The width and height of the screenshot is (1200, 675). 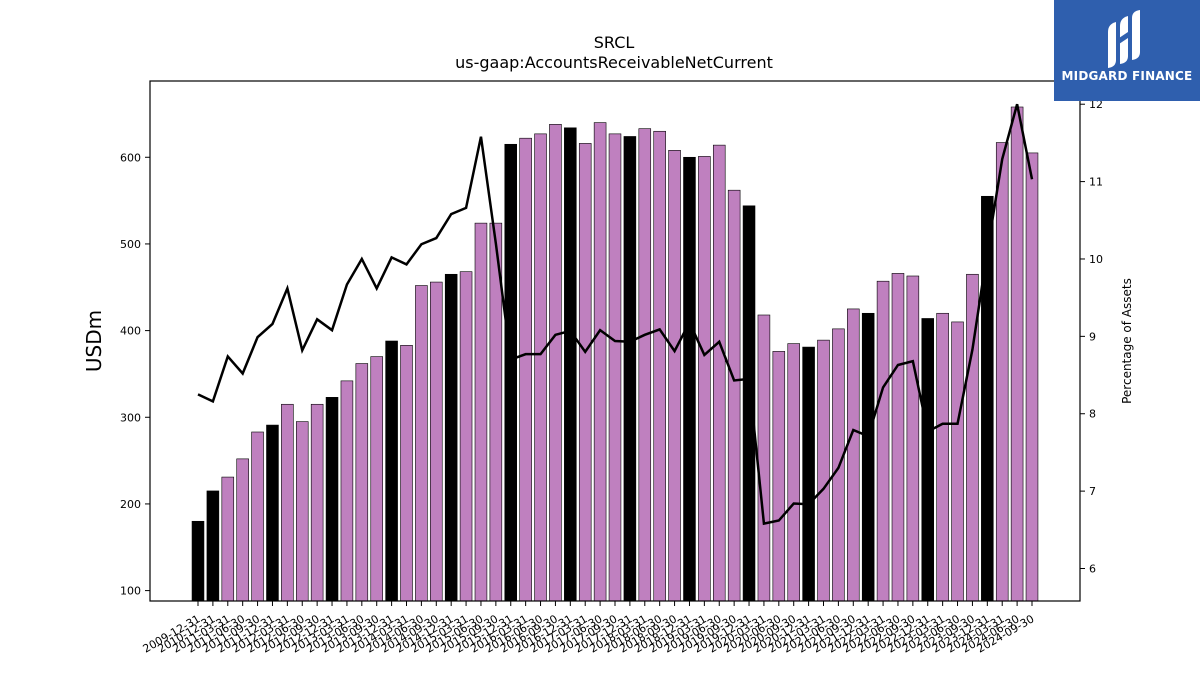 I want to click on y-tick-label: 300, so click(x=130, y=417).